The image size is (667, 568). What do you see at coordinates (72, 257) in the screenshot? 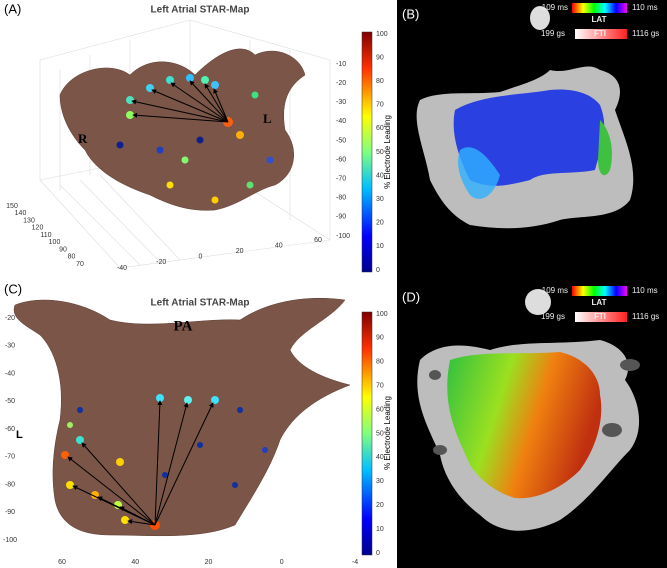
I see `axis-tick-label: 80` at bounding box center [72, 257].